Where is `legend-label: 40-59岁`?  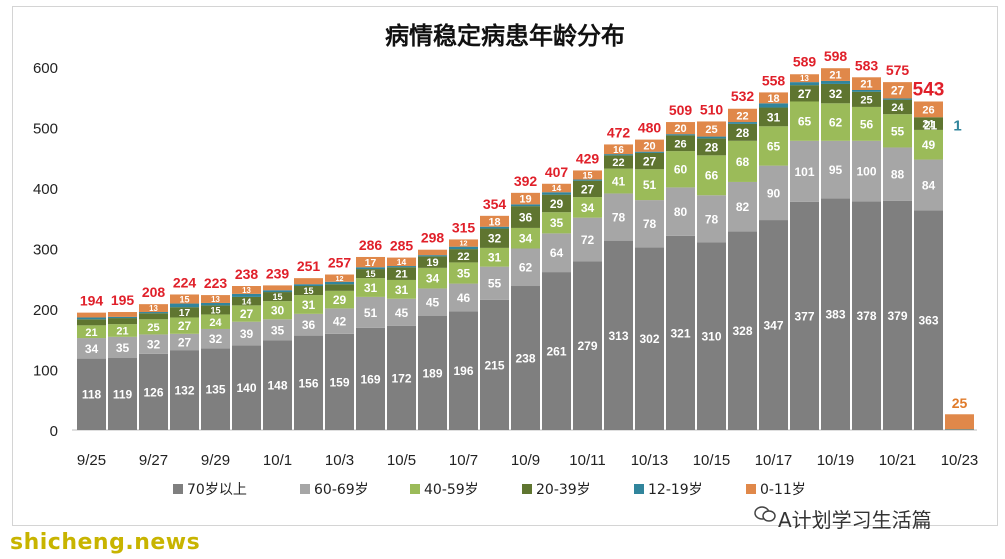 legend-label: 40-59岁 is located at coordinates (451, 490).